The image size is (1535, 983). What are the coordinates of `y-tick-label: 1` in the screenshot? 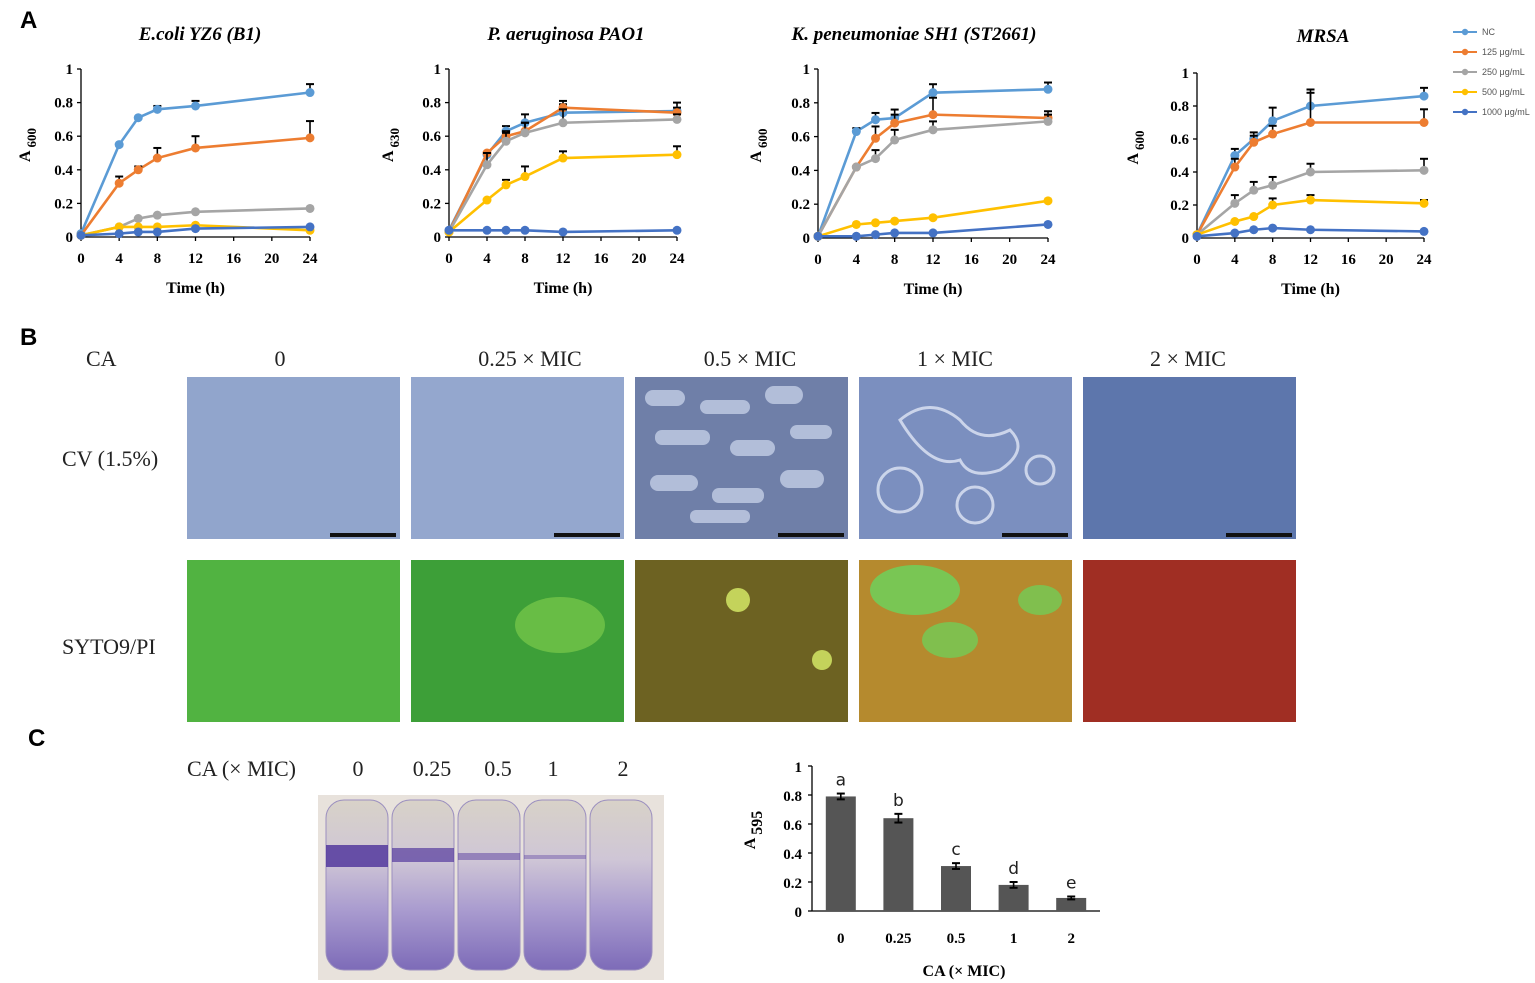 It's located at (1186, 74).